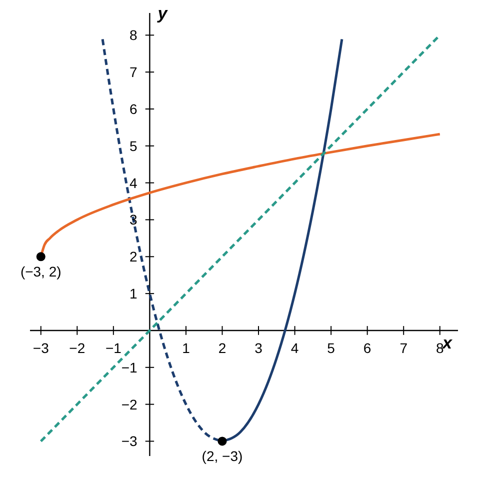  Describe the element at coordinates (134, 294) in the screenshot. I see `y-tick-label: 1` at that location.